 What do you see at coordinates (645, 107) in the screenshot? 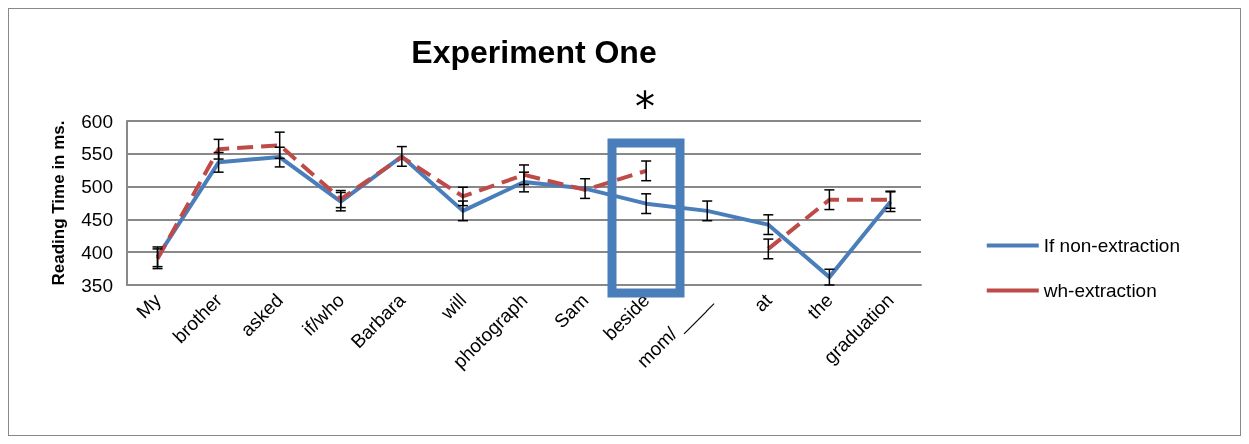
I see `annotation: *` at bounding box center [645, 107].